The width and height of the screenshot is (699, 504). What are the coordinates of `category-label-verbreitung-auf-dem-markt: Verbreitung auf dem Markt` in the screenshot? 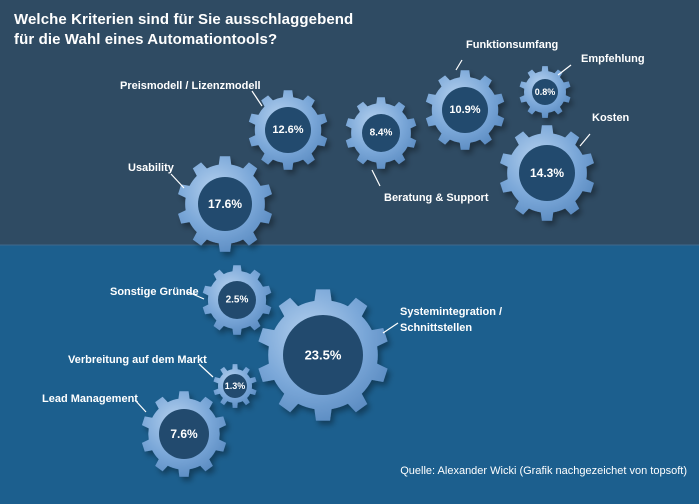 It's located at (137, 360).